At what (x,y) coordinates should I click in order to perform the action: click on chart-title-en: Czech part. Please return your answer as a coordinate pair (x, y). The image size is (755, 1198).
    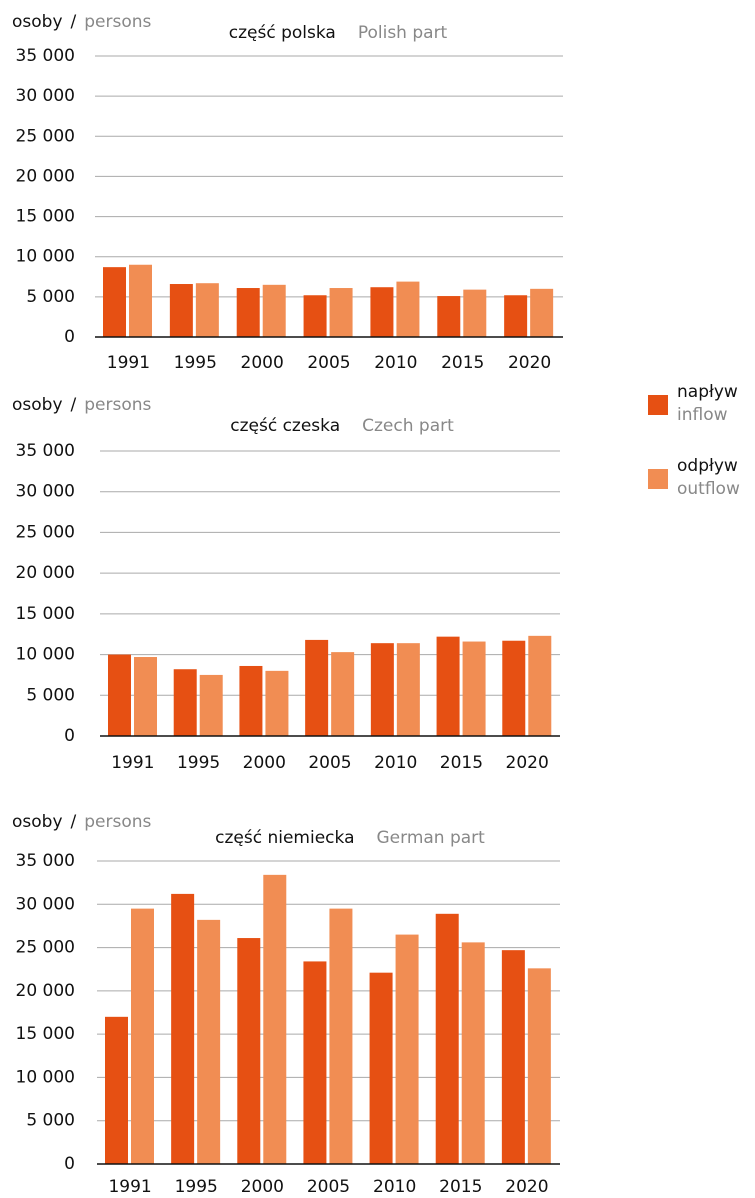
    Looking at the image, I should click on (408, 426).